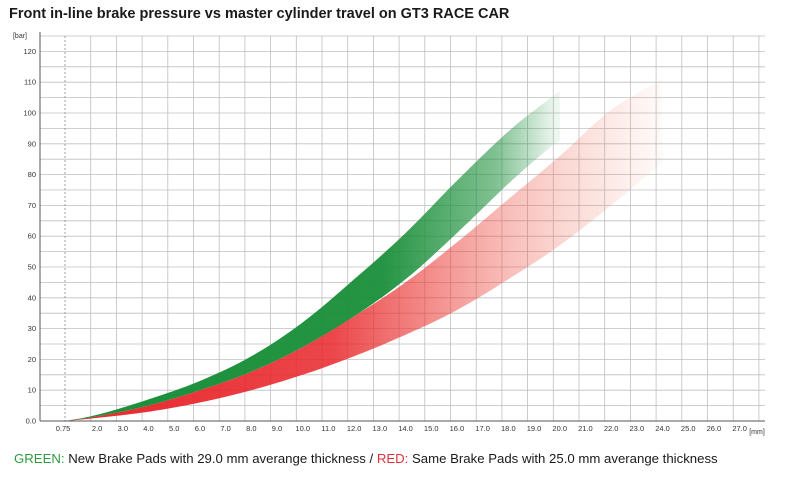 This screenshot has height=477, width=793. I want to click on y-tick-label: 70, so click(32, 205).